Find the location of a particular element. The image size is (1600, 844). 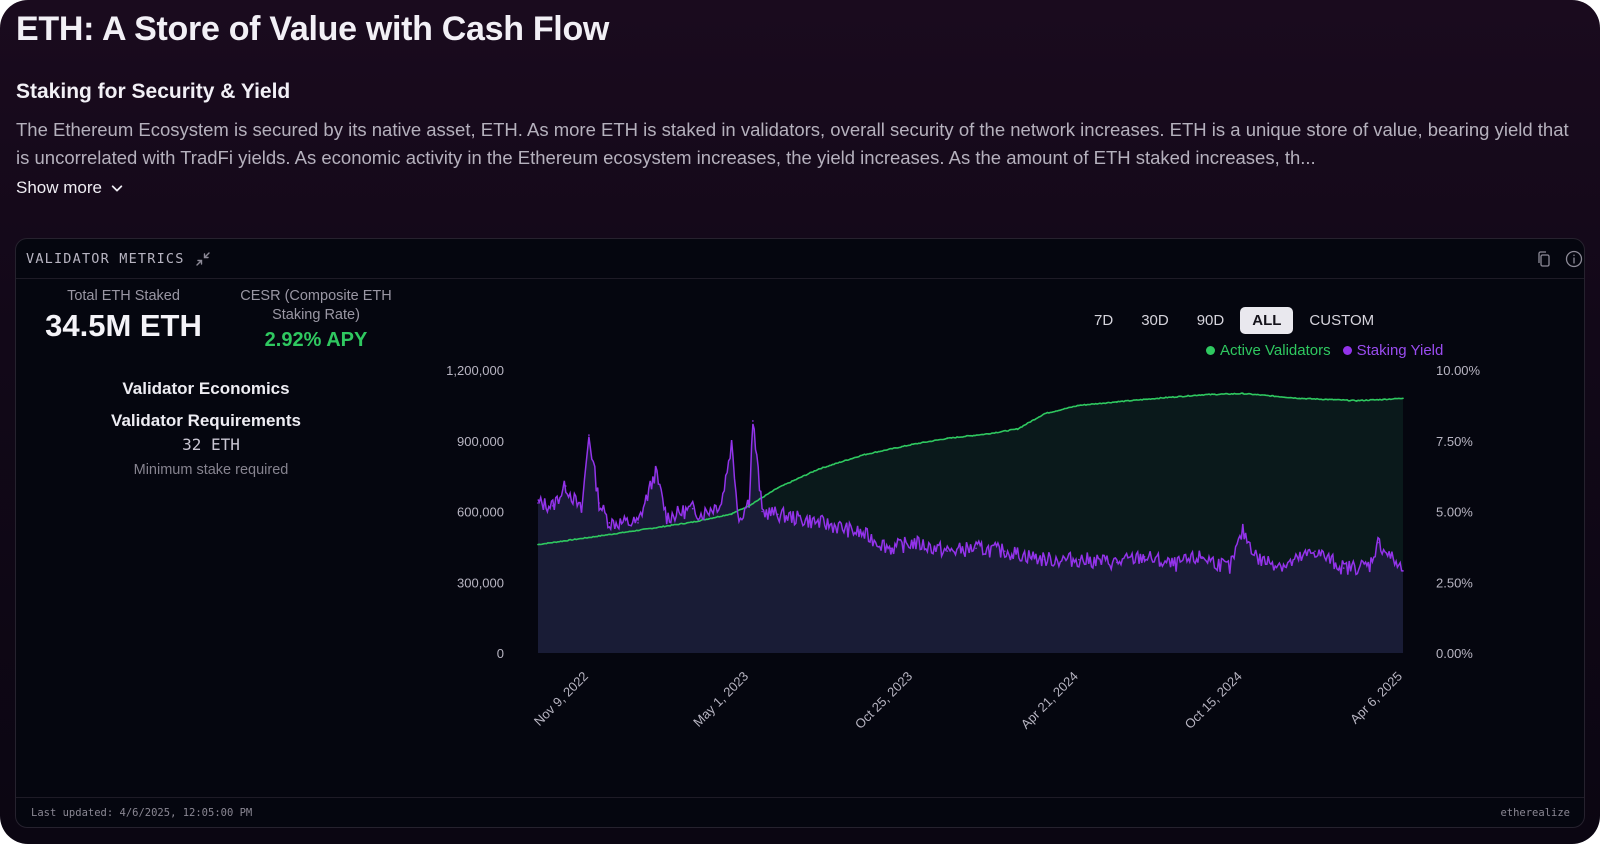

show-more-button: Show more is located at coordinates (70, 188).